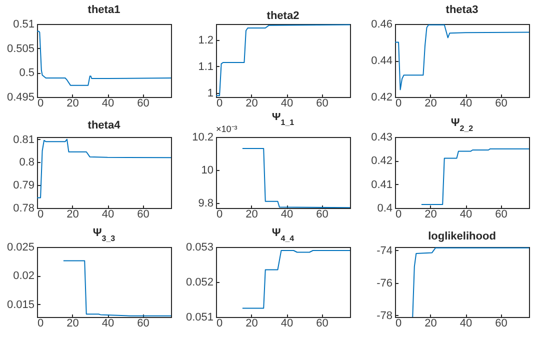  What do you see at coordinates (384, 283) in the screenshot?
I see `y-tick-label: -76` at bounding box center [384, 283].